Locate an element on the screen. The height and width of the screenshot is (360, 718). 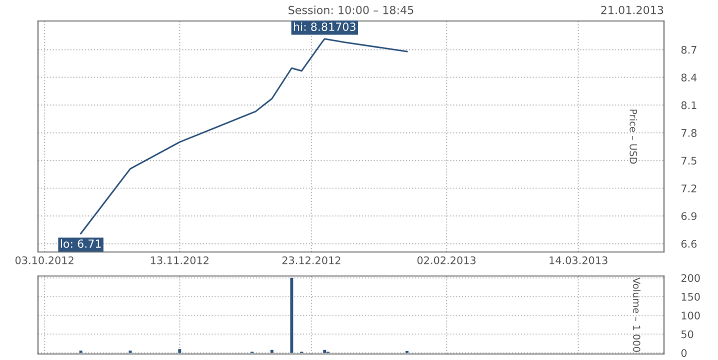
y-tick-label: 8.1 is located at coordinates (688, 105).